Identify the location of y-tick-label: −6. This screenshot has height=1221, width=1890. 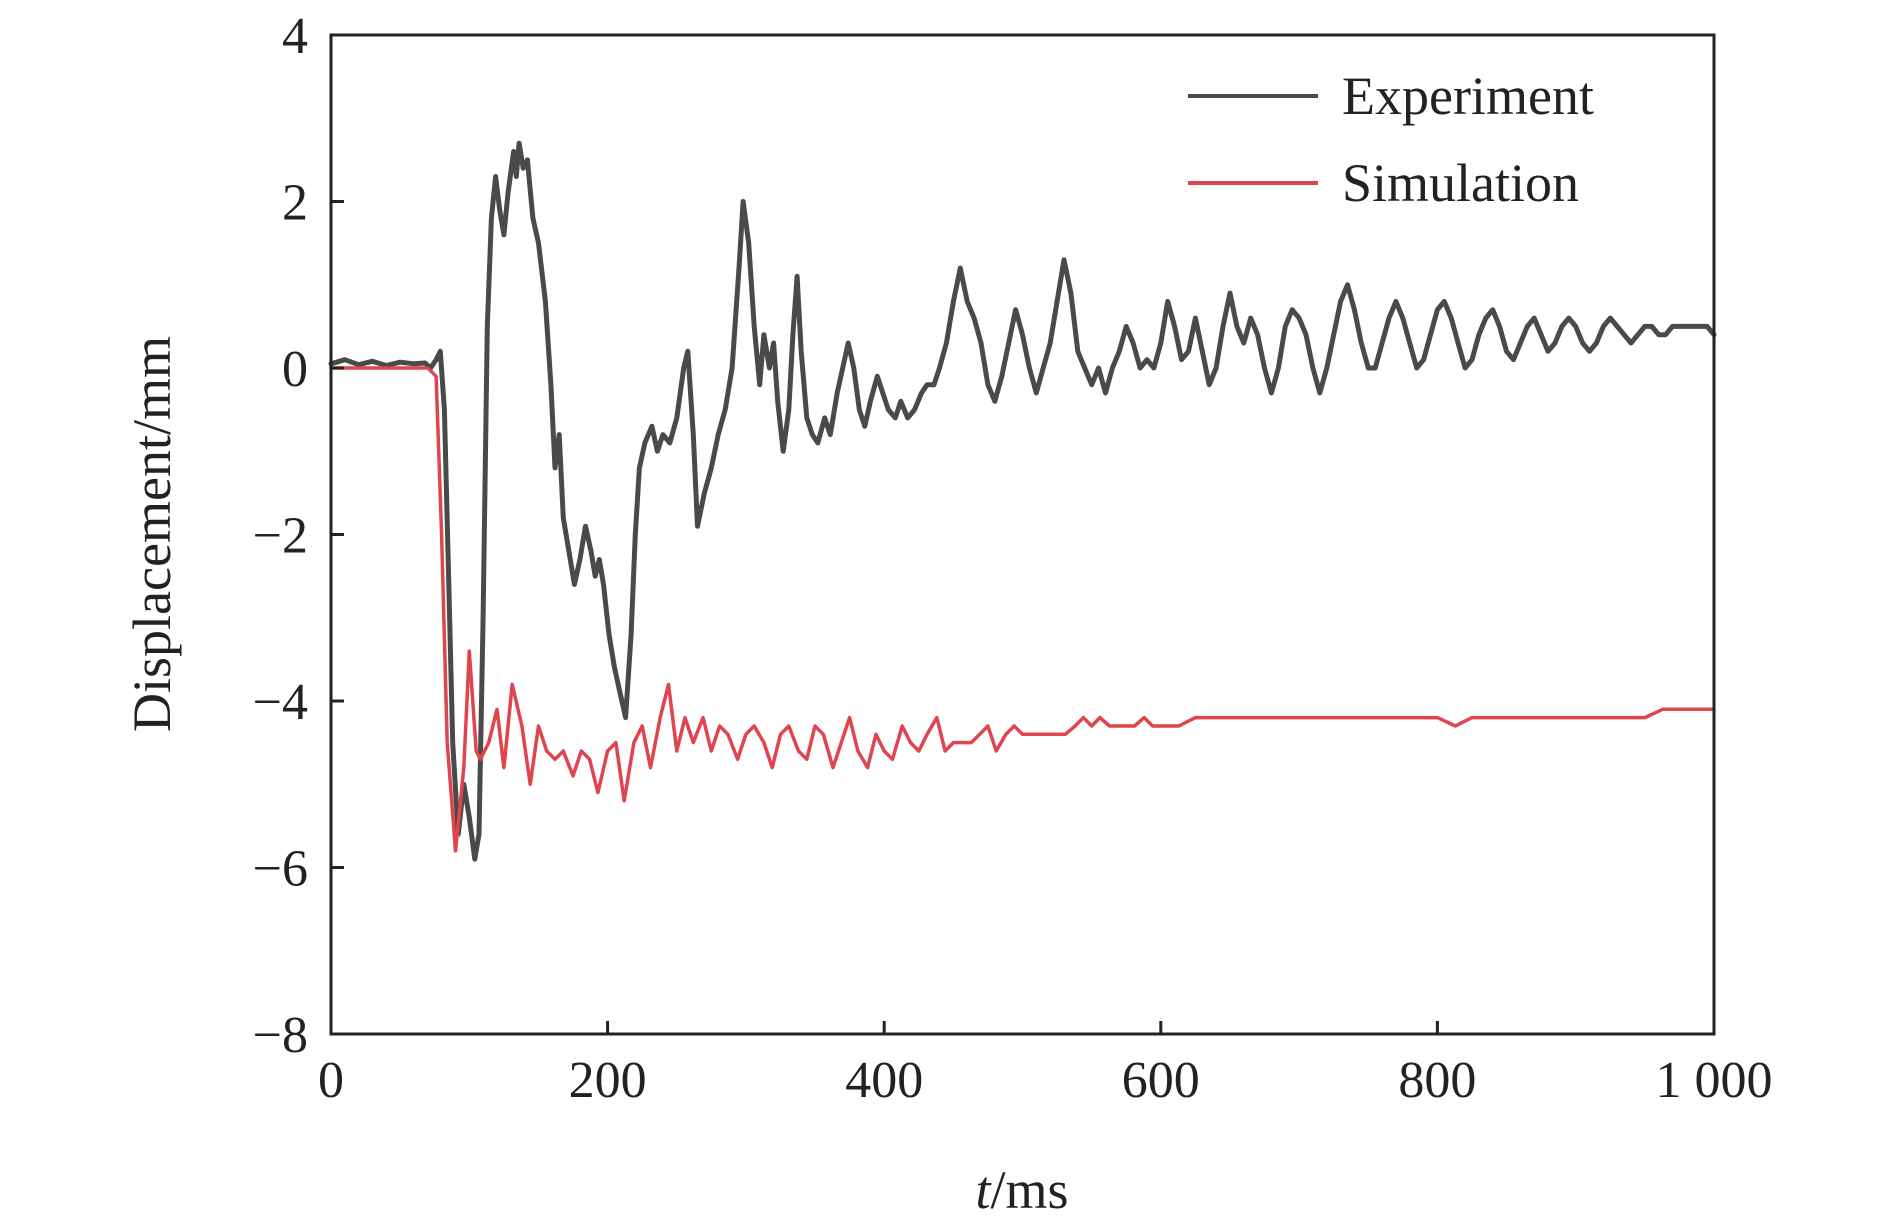
(280, 869).